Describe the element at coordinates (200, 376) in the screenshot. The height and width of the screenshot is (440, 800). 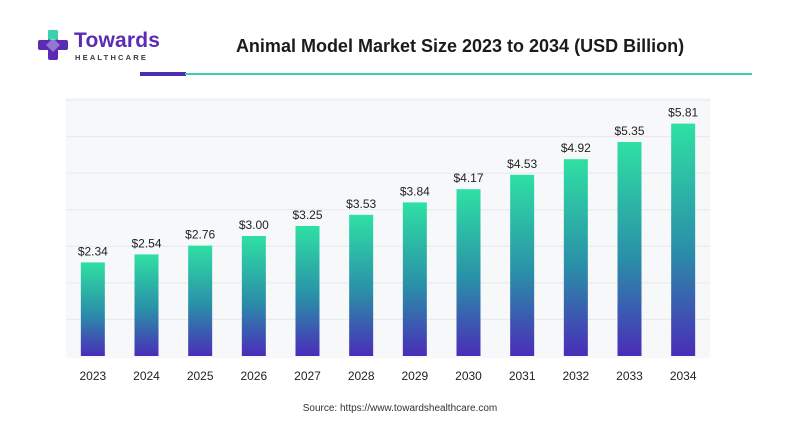
I see `x-tick-2025: 2025` at that location.